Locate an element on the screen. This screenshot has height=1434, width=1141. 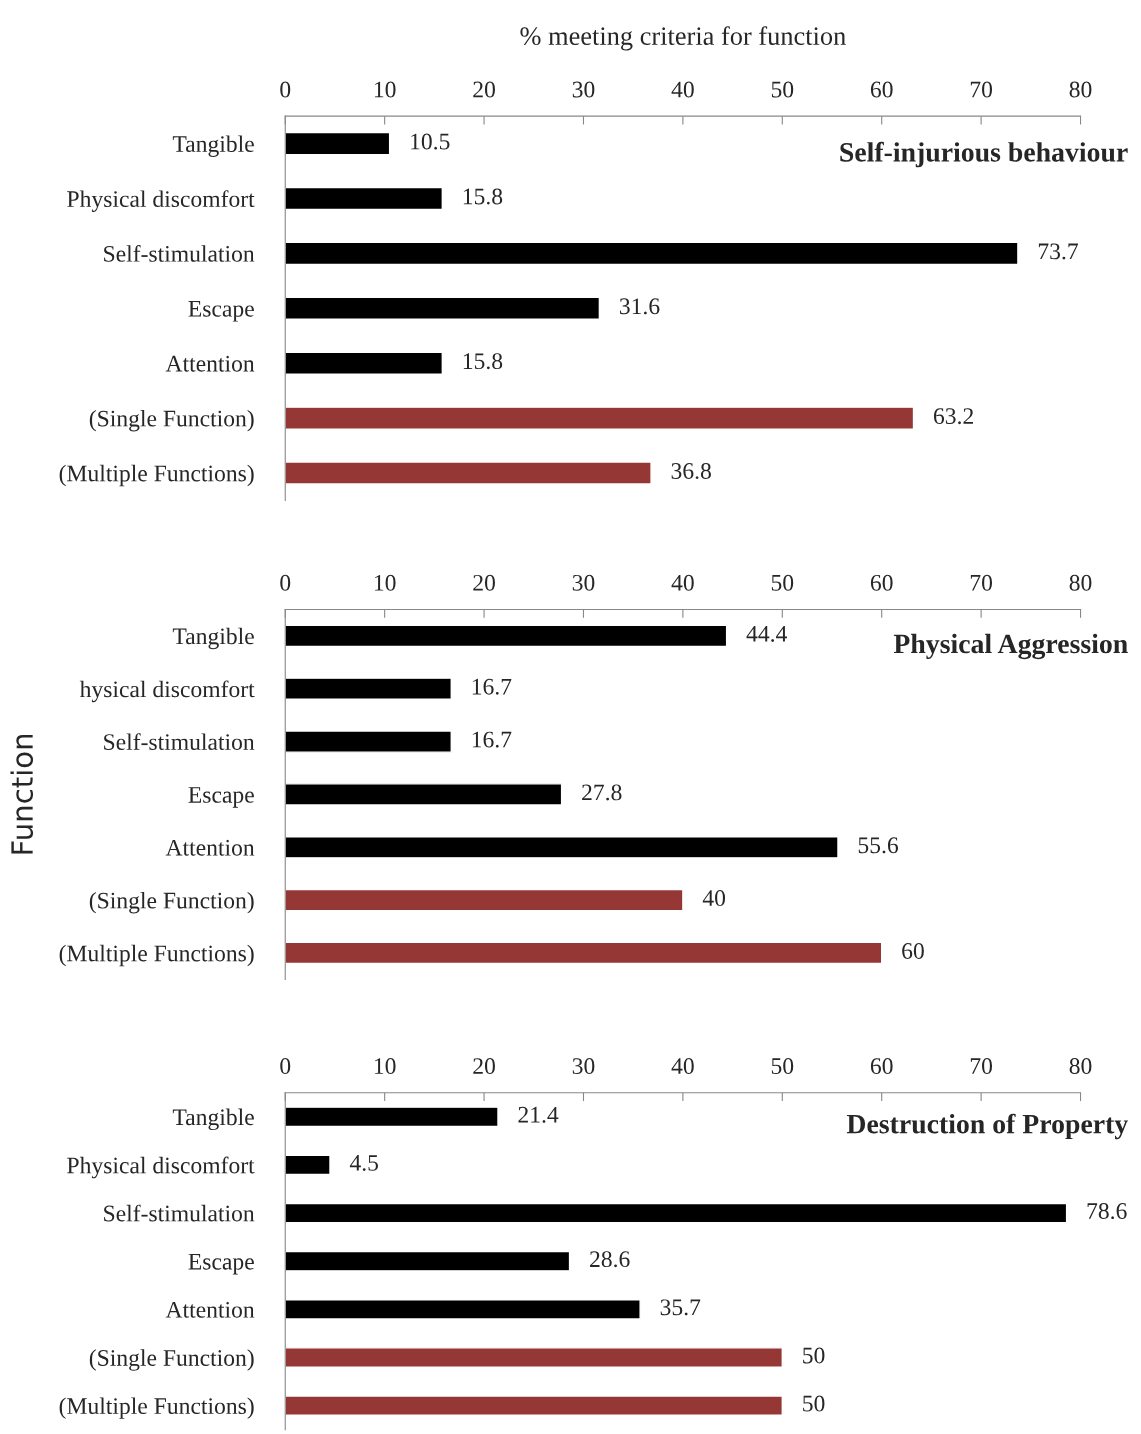
data-label: 60 is located at coordinates (913, 950).